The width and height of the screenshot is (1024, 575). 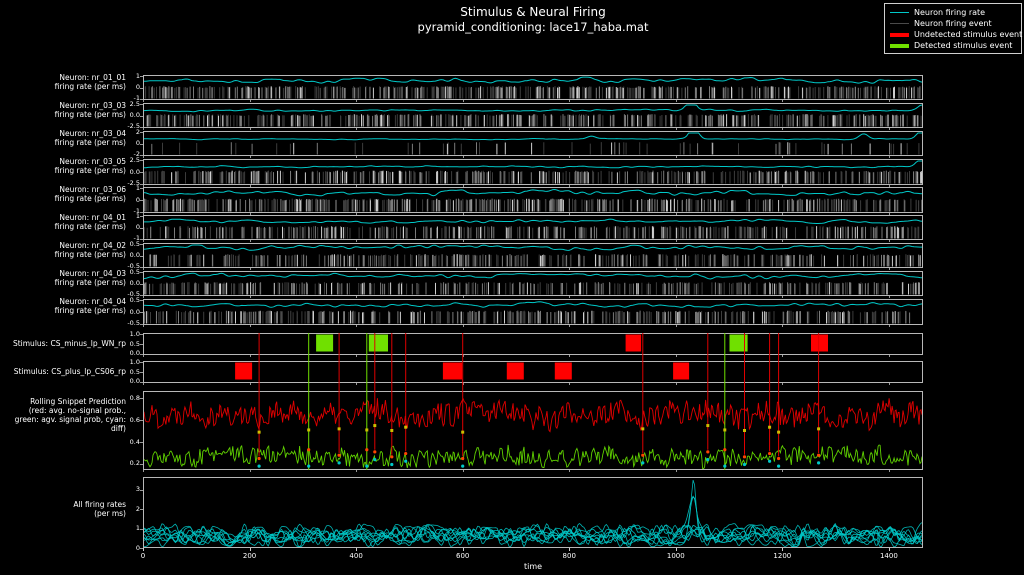 What do you see at coordinates (134, 103) in the screenshot?
I see `y-tick-label: 2.5` at bounding box center [134, 103].